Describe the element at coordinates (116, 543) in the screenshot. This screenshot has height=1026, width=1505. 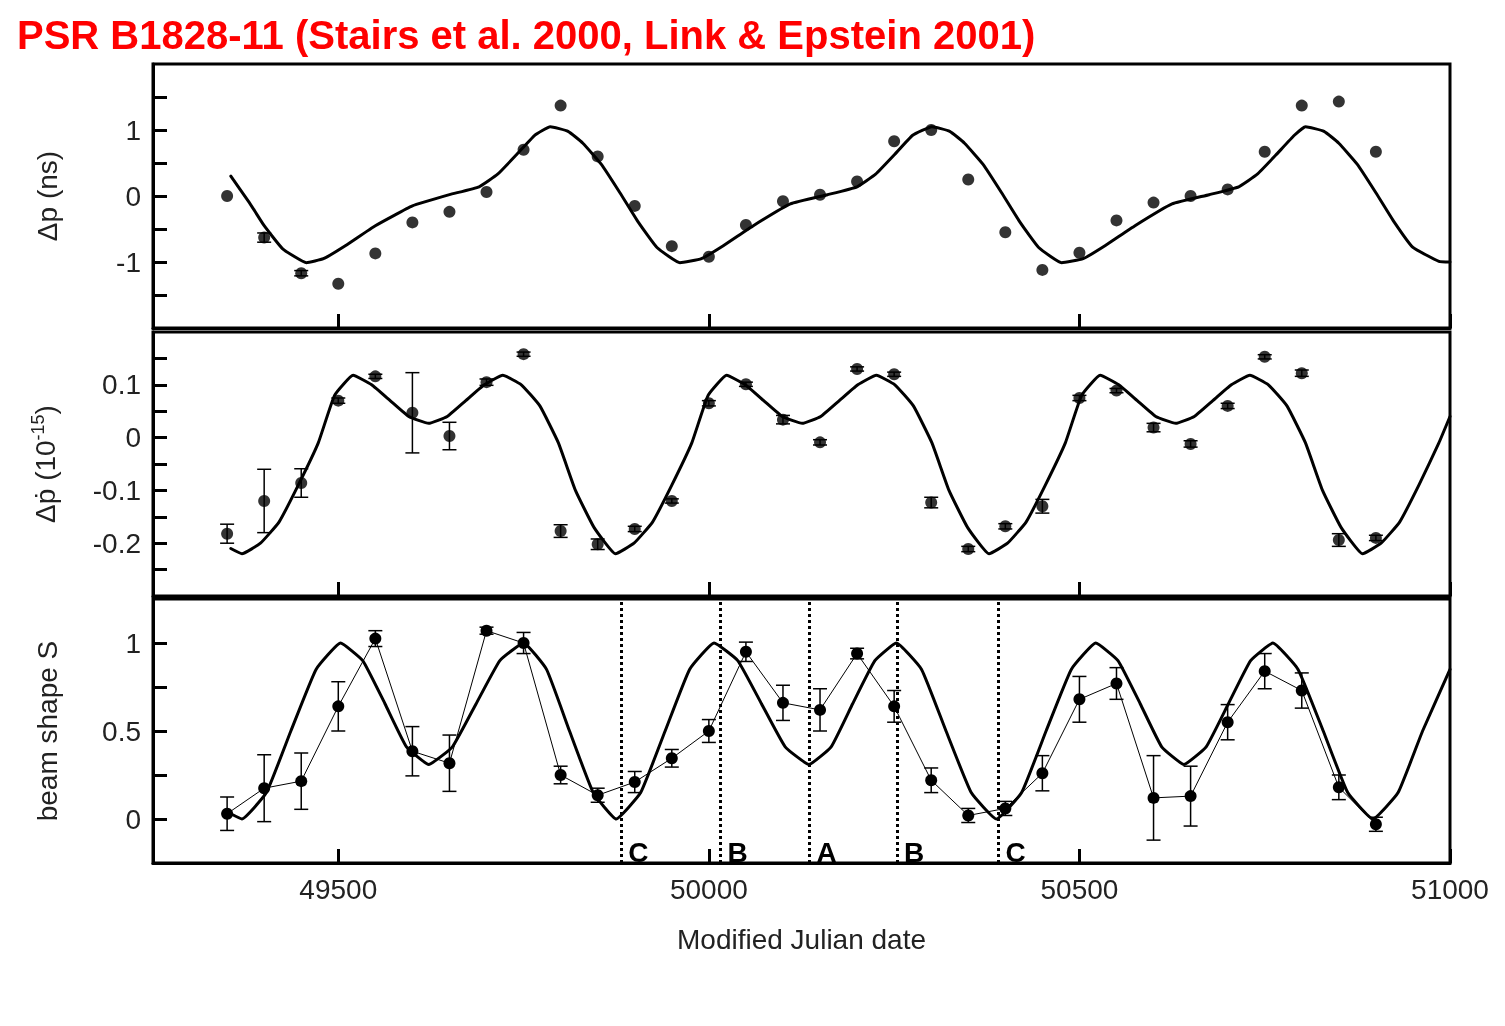
I see `y-tick-label: -0.2` at that location.